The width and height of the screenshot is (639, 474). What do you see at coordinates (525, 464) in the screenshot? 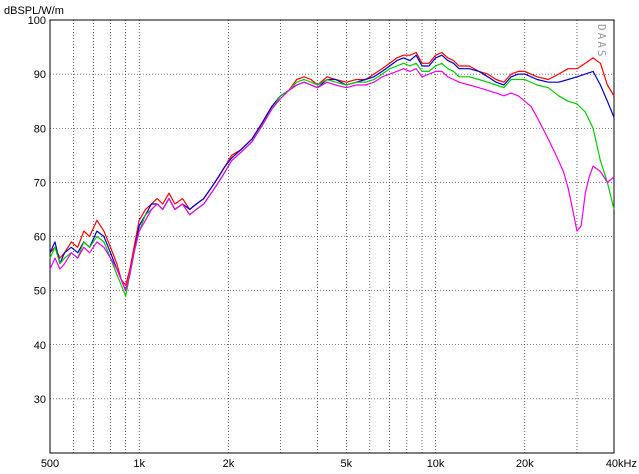
I see `x-tick-label: 20k` at bounding box center [525, 464].